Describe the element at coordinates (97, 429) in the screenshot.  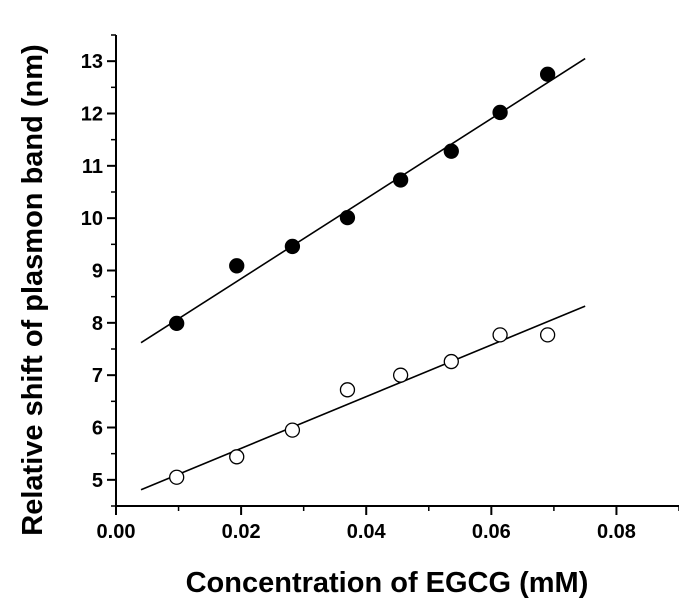
I see `y-tick-label: 6` at that location.